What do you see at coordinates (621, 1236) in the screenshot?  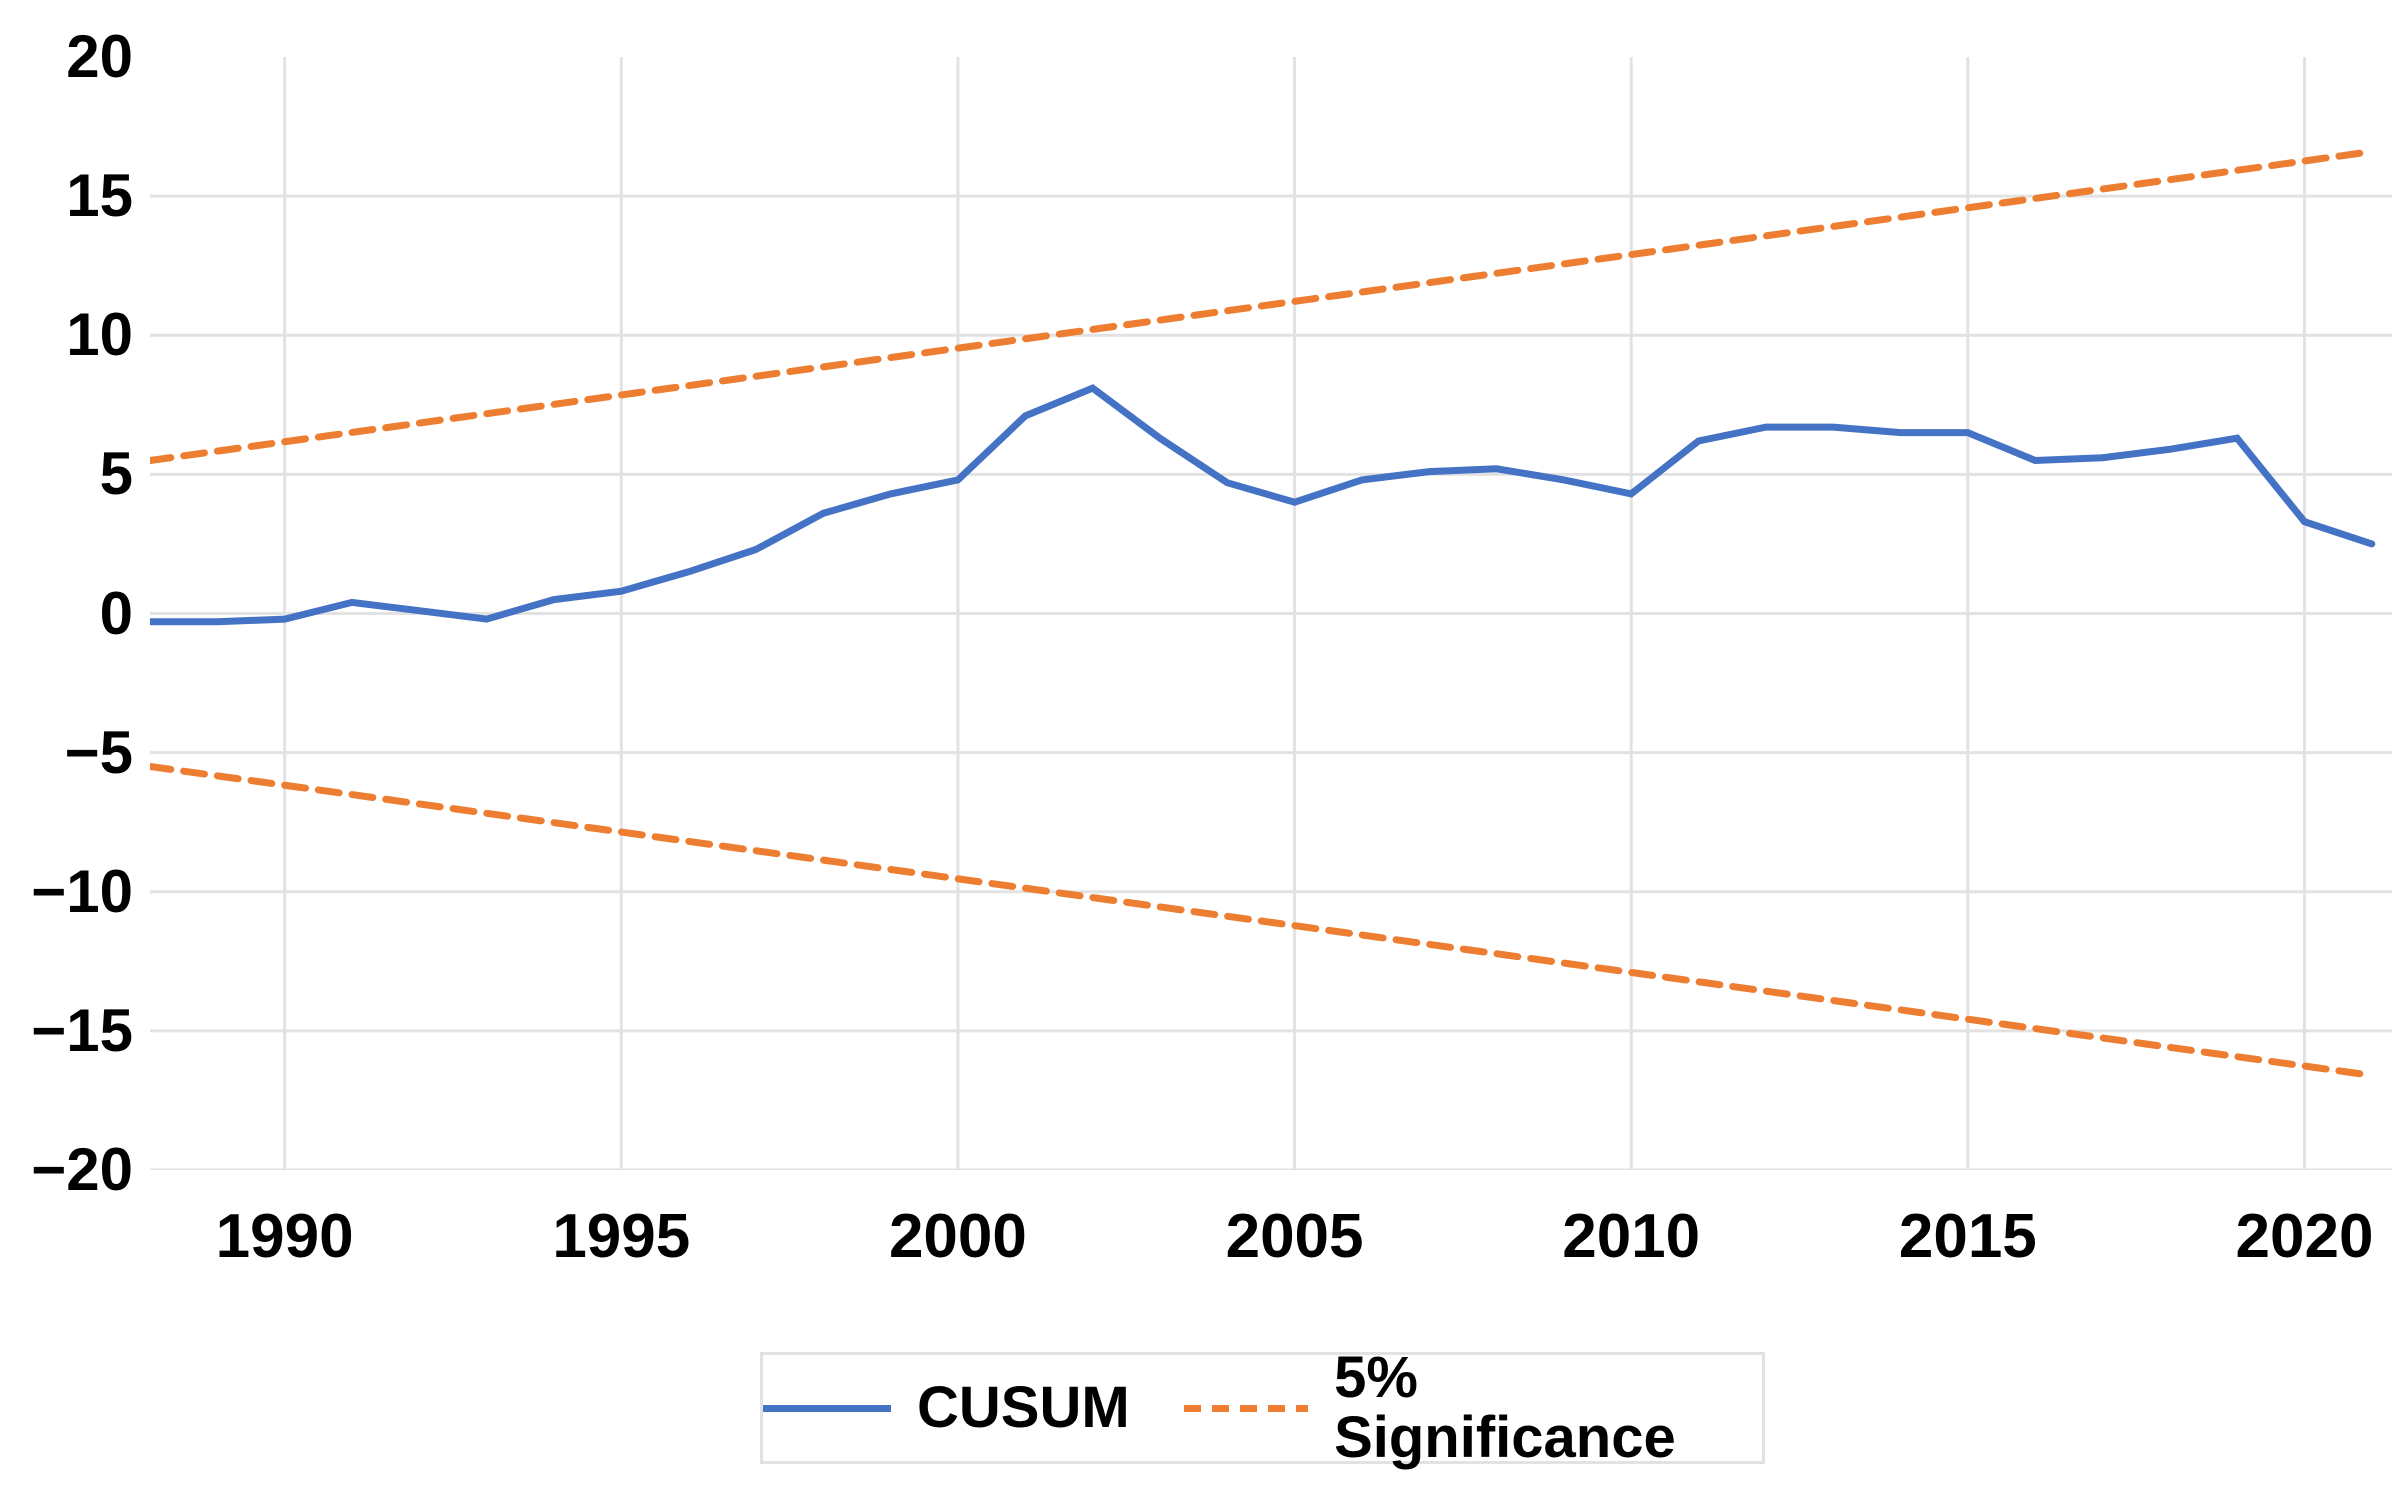 I see `x-tick-label-1995: 1995` at bounding box center [621, 1236].